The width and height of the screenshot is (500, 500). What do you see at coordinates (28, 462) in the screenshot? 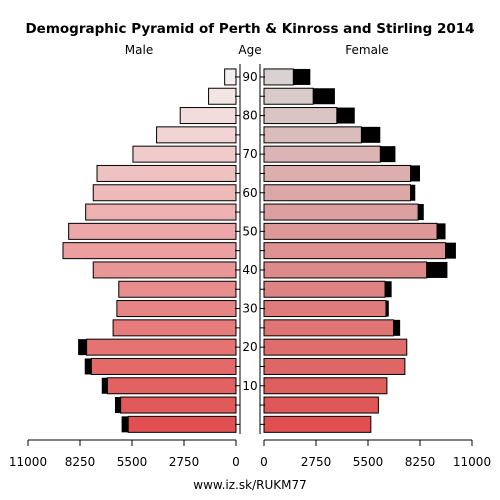
I see `male-x-tick-label: 11000` at bounding box center [28, 462].